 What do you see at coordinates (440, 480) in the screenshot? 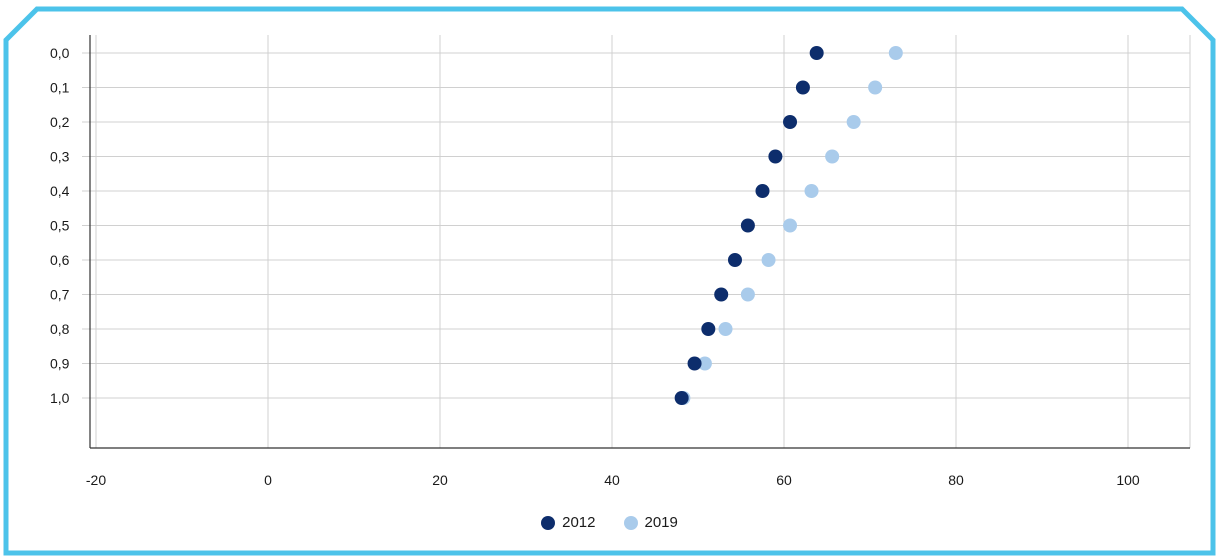
I see `x-tick-label: 20` at bounding box center [440, 480].